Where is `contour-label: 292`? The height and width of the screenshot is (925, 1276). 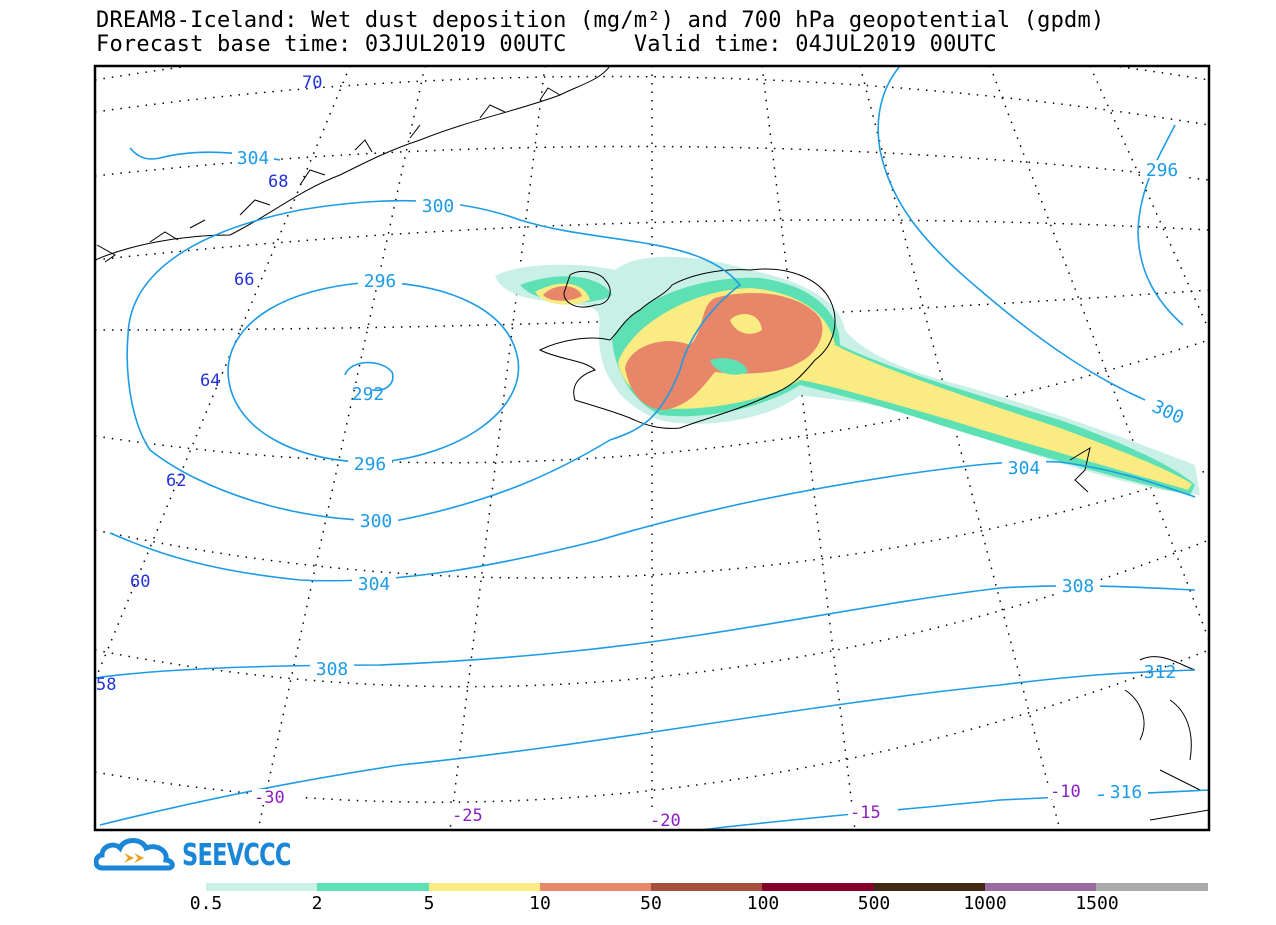 contour-label: 292 is located at coordinates (368, 394).